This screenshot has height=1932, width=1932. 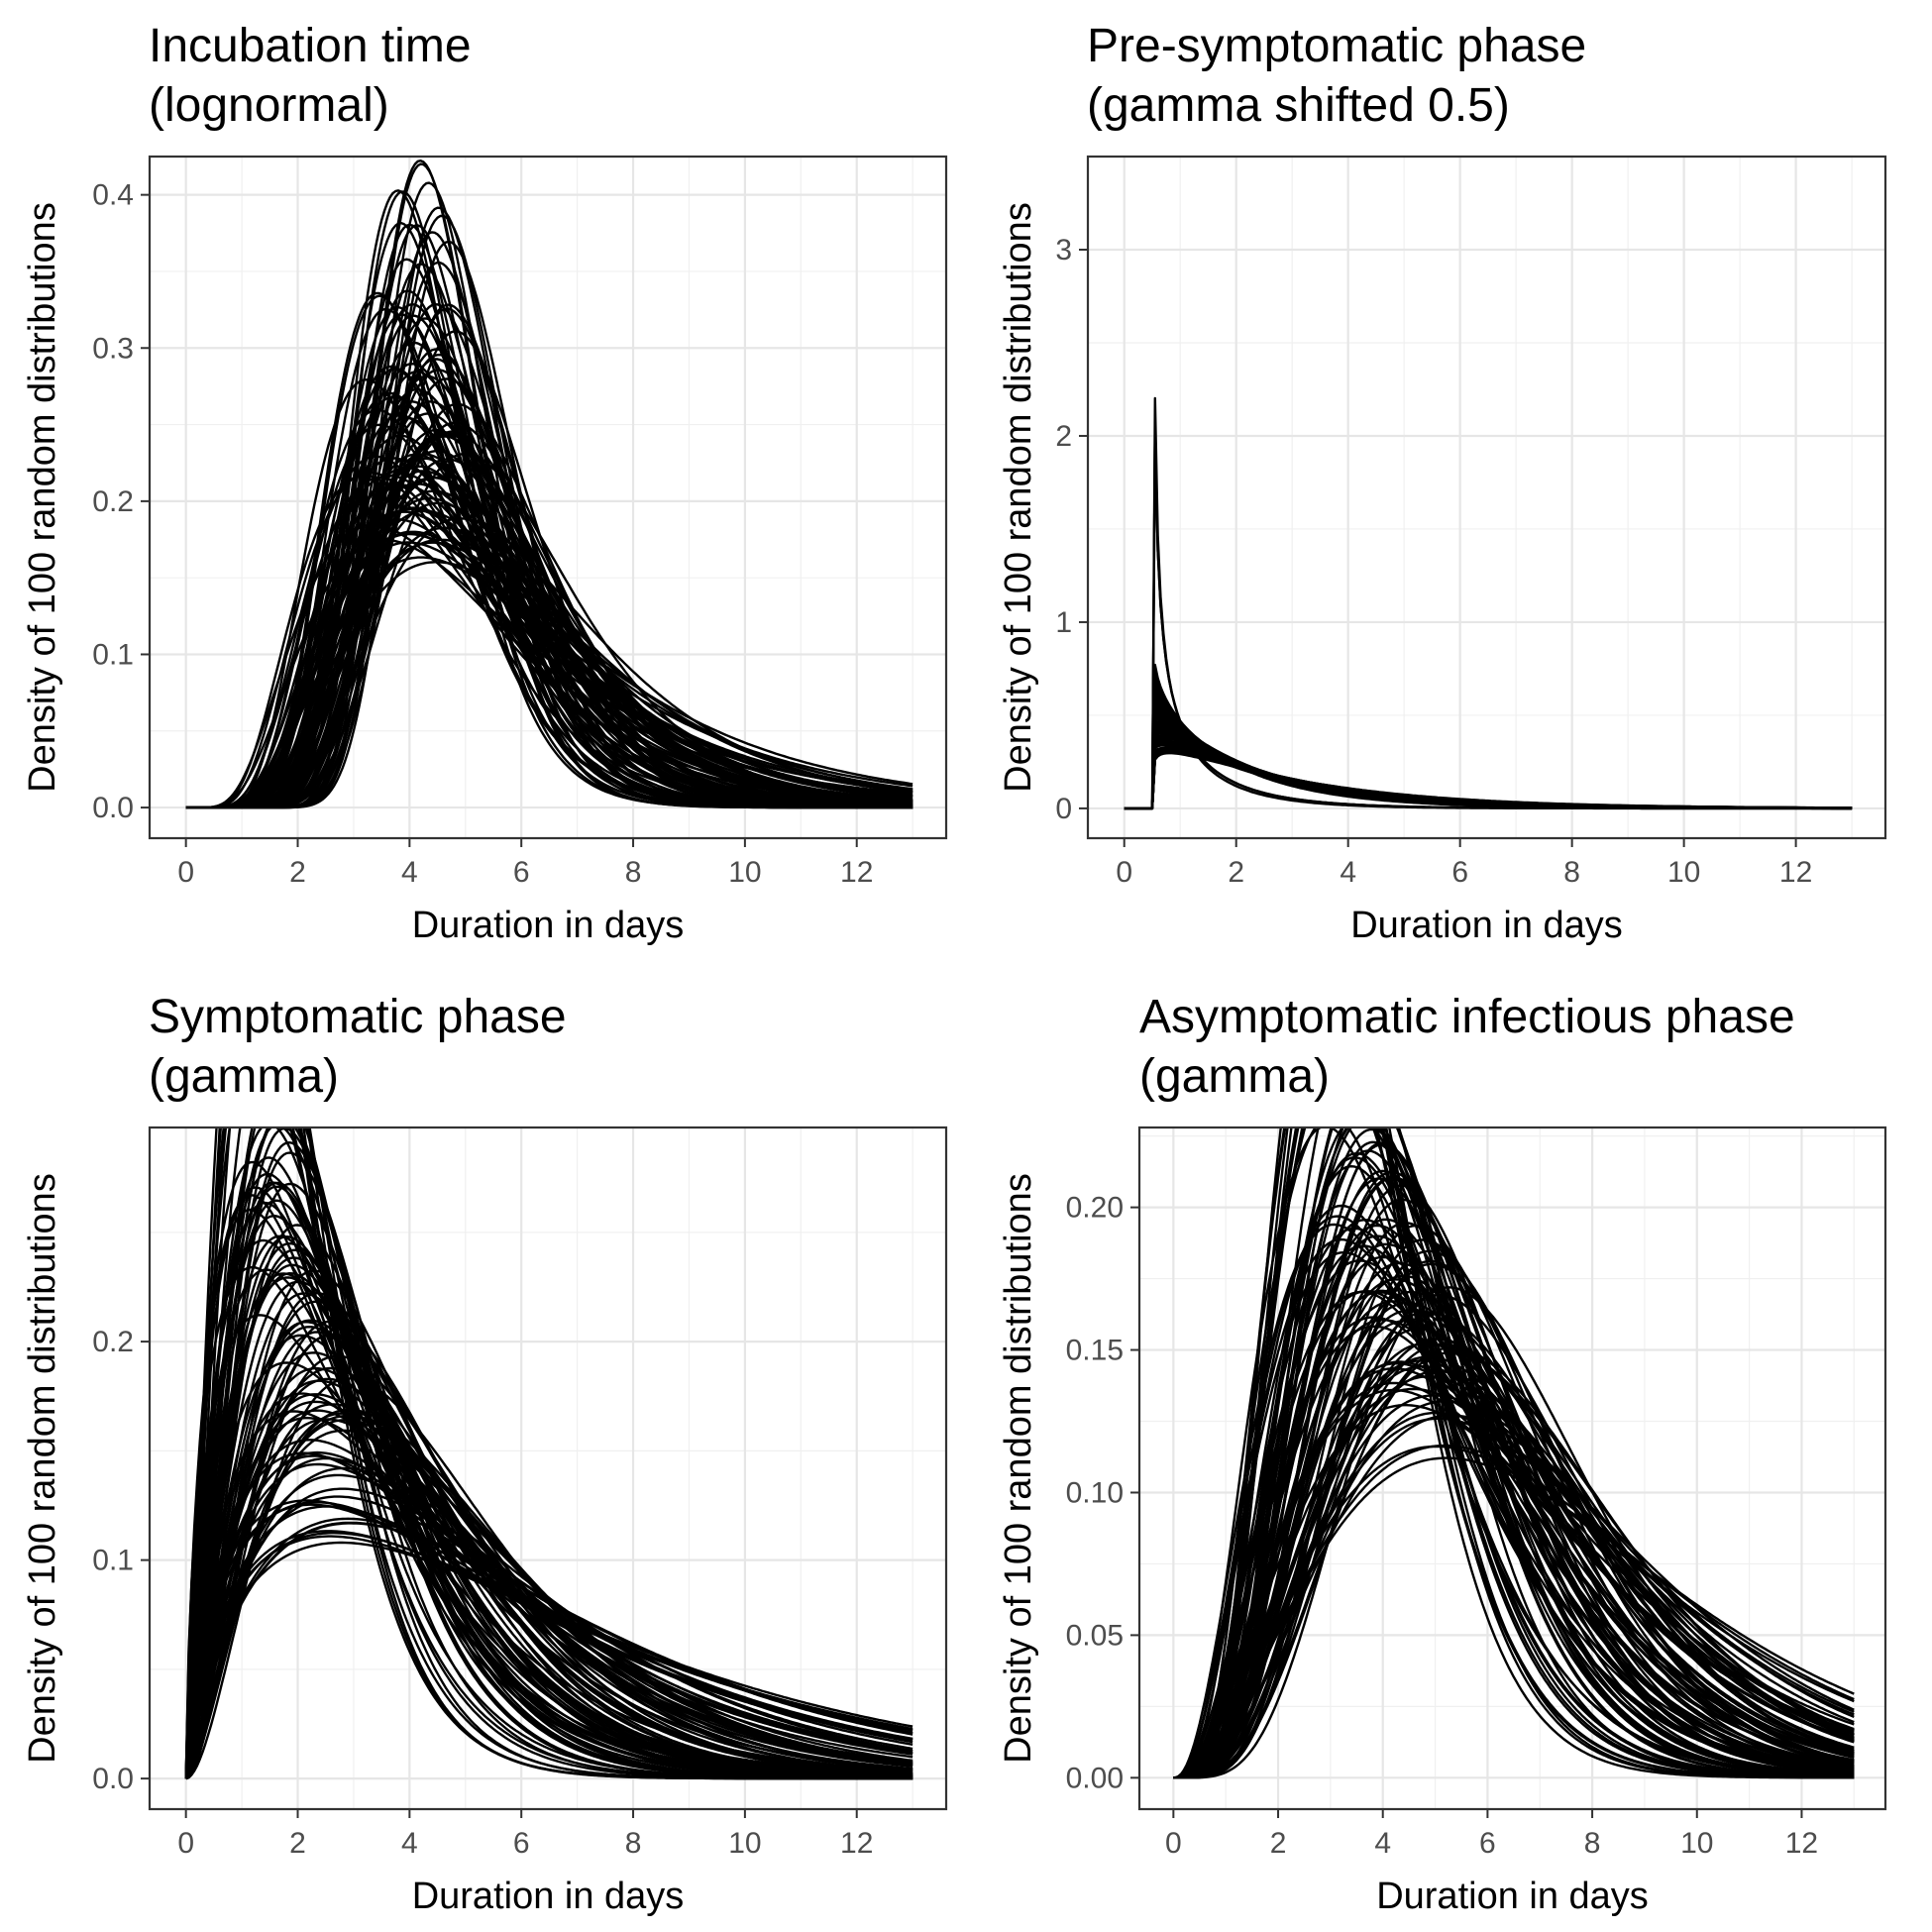 I want to click on chart-title: Symptomatic phase, so click(x=358, y=1017).